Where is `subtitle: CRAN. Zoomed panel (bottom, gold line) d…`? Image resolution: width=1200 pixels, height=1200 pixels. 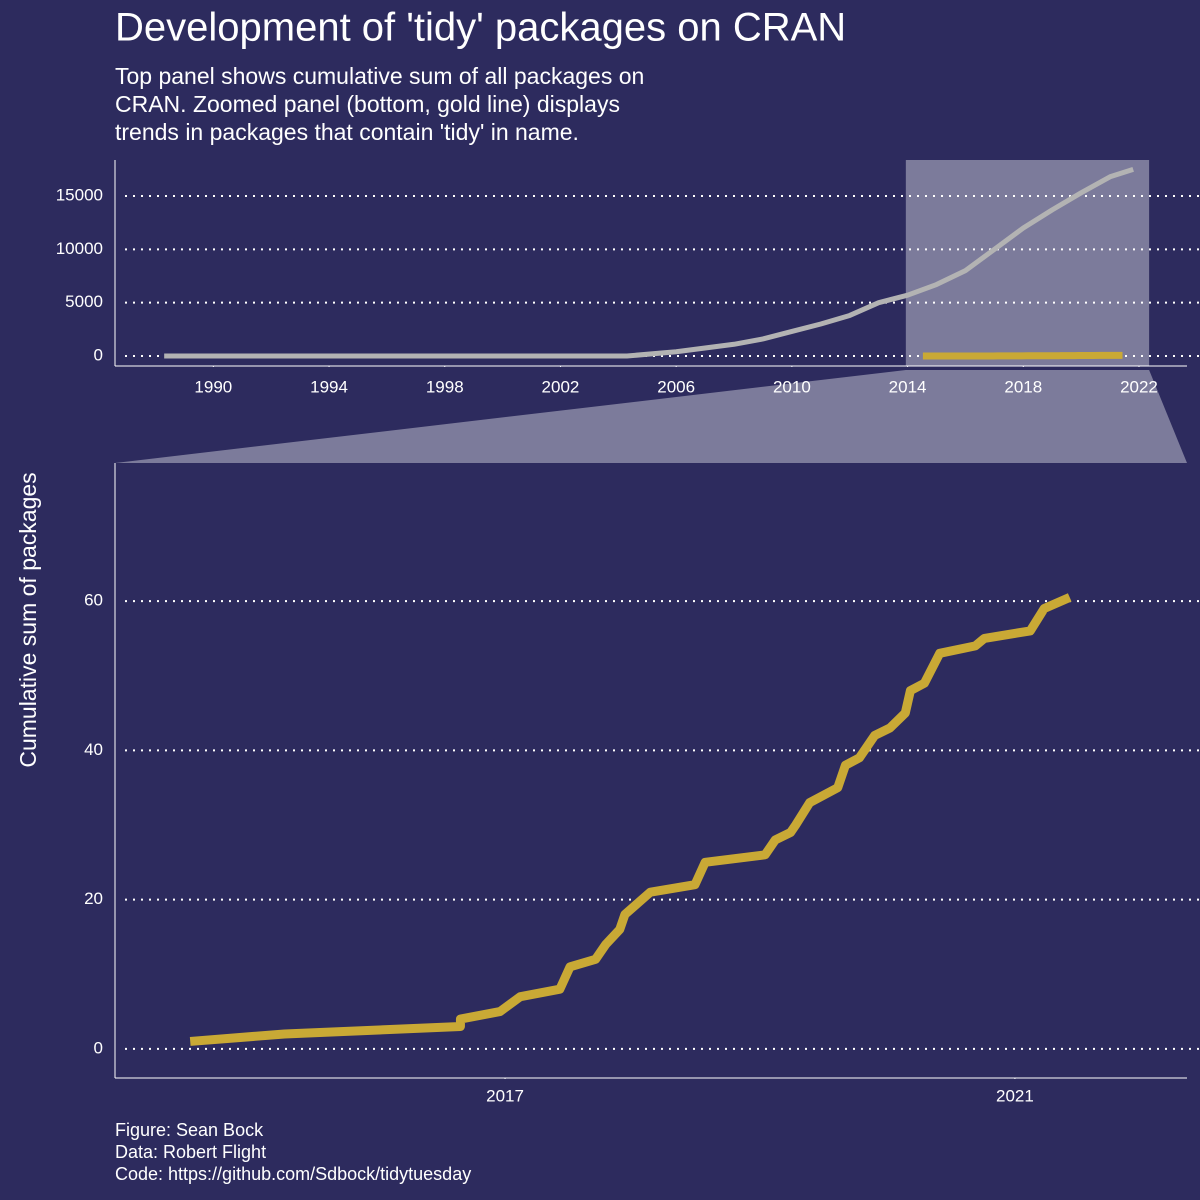
subtitle: CRAN. Zoomed panel (bottom, gold line) d… is located at coordinates (367, 104).